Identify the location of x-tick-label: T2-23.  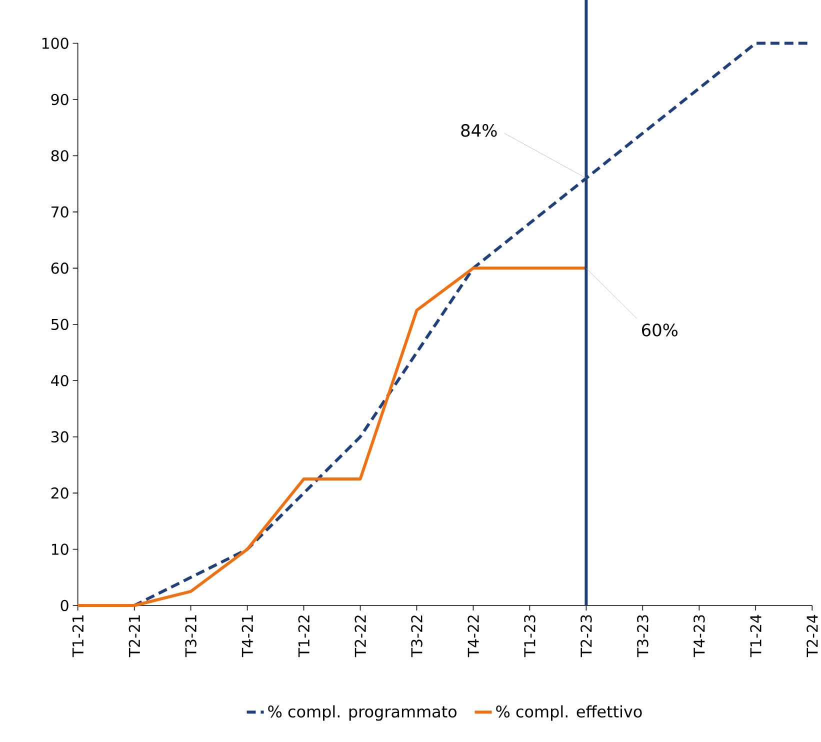
(586, 636).